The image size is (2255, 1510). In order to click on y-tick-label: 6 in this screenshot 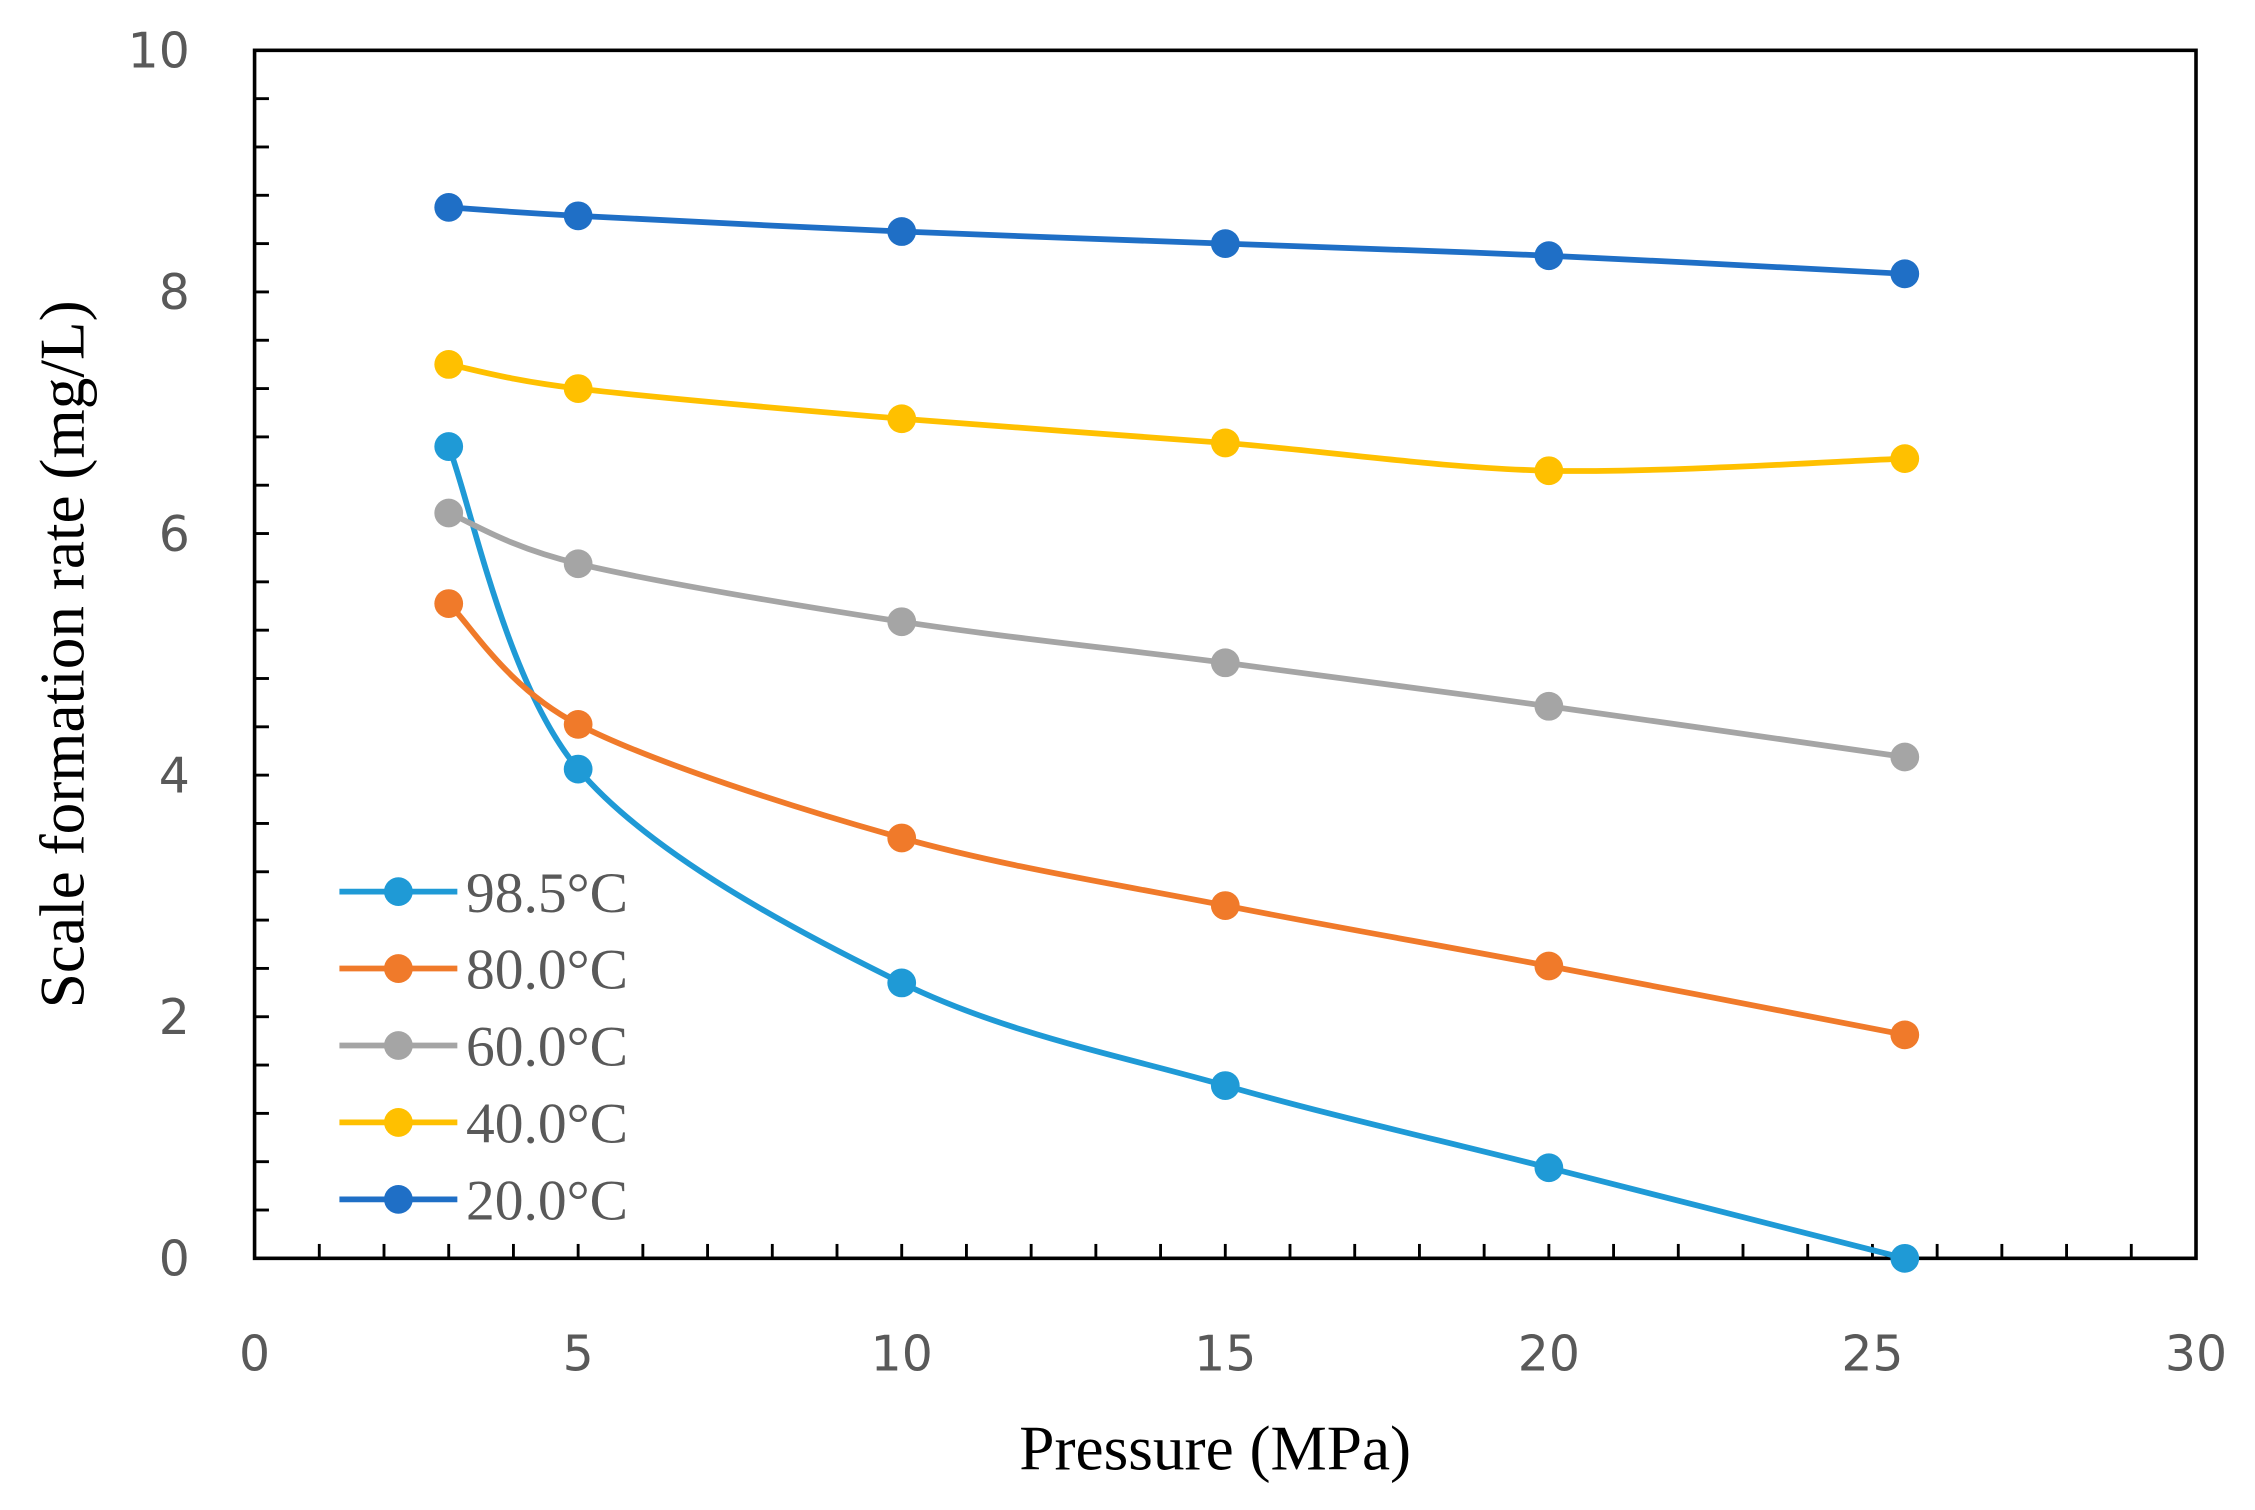, I will do `click(174, 534)`.